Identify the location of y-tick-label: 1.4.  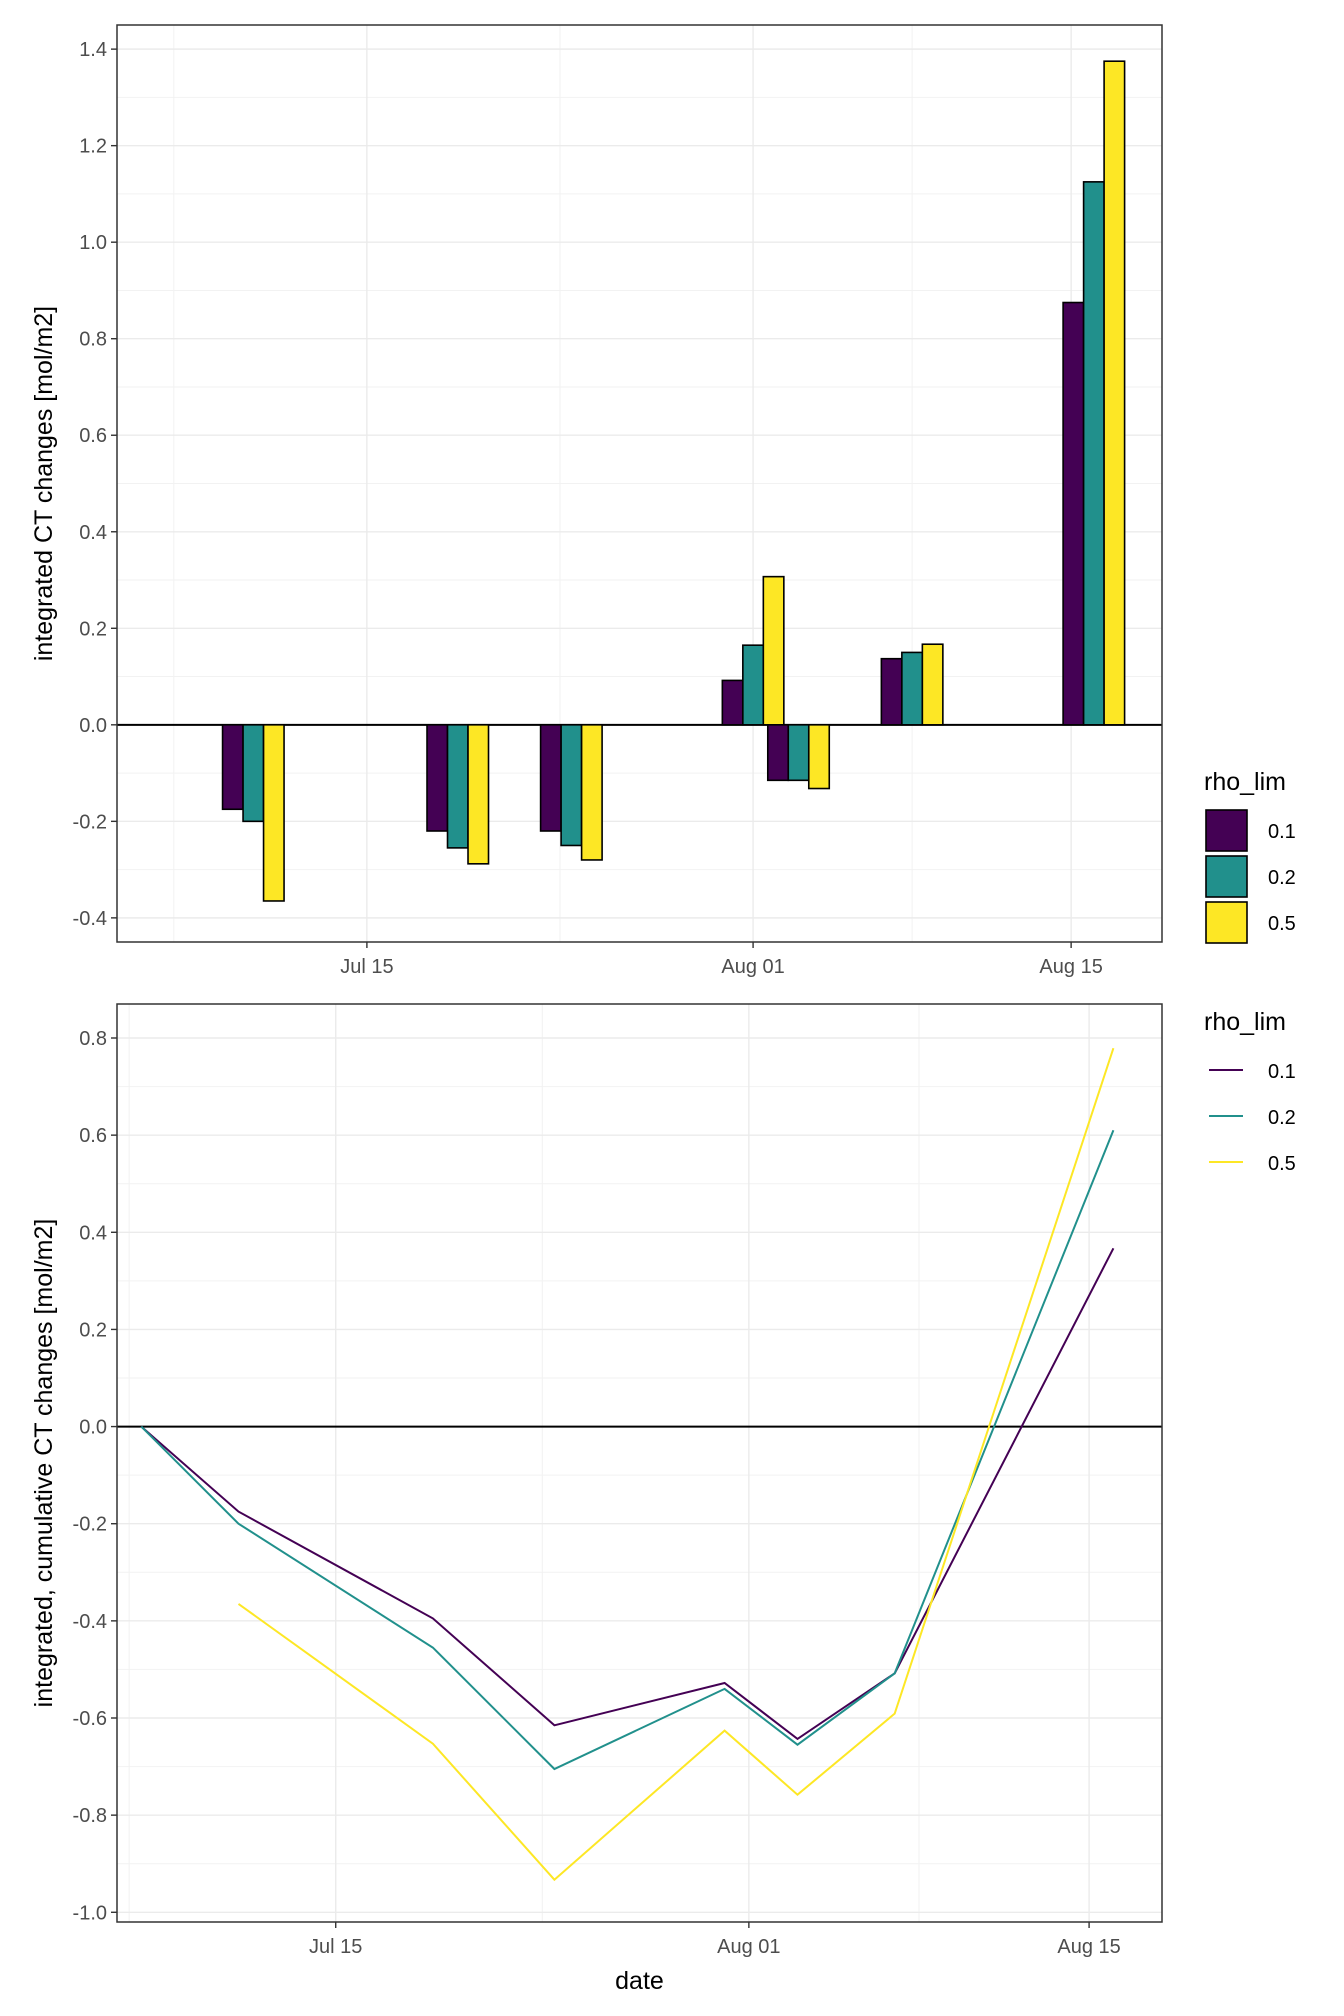
(93, 50).